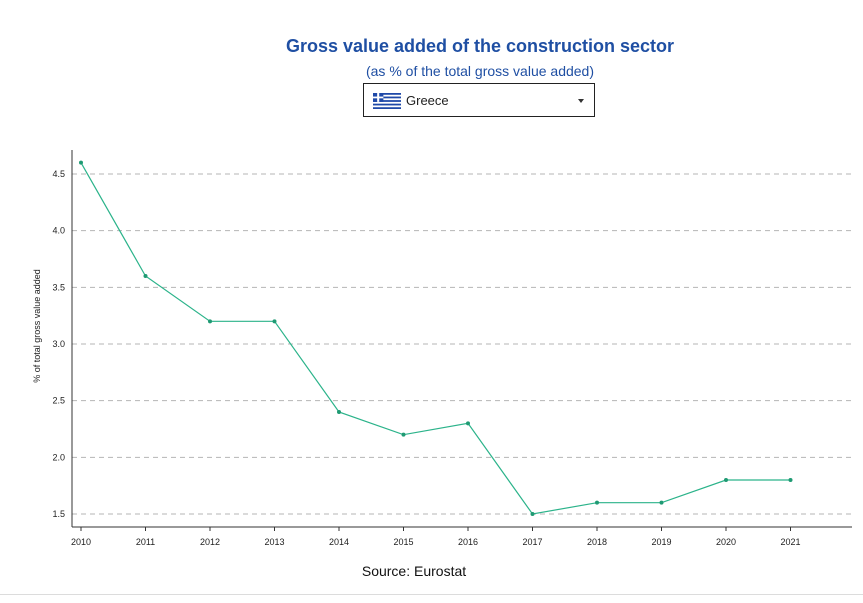 Image resolution: width=863 pixels, height=603 pixels. I want to click on x-tick-label: 2017, so click(532, 542).